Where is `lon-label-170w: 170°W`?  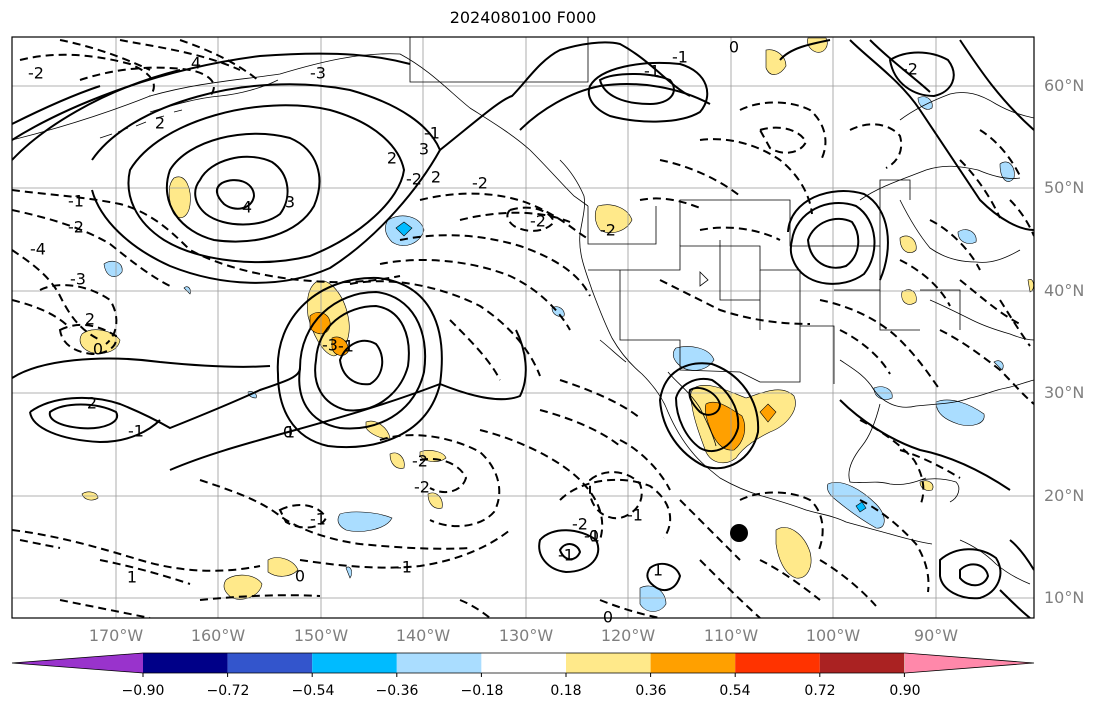
lon-label-170w: 170°W is located at coordinates (116, 635).